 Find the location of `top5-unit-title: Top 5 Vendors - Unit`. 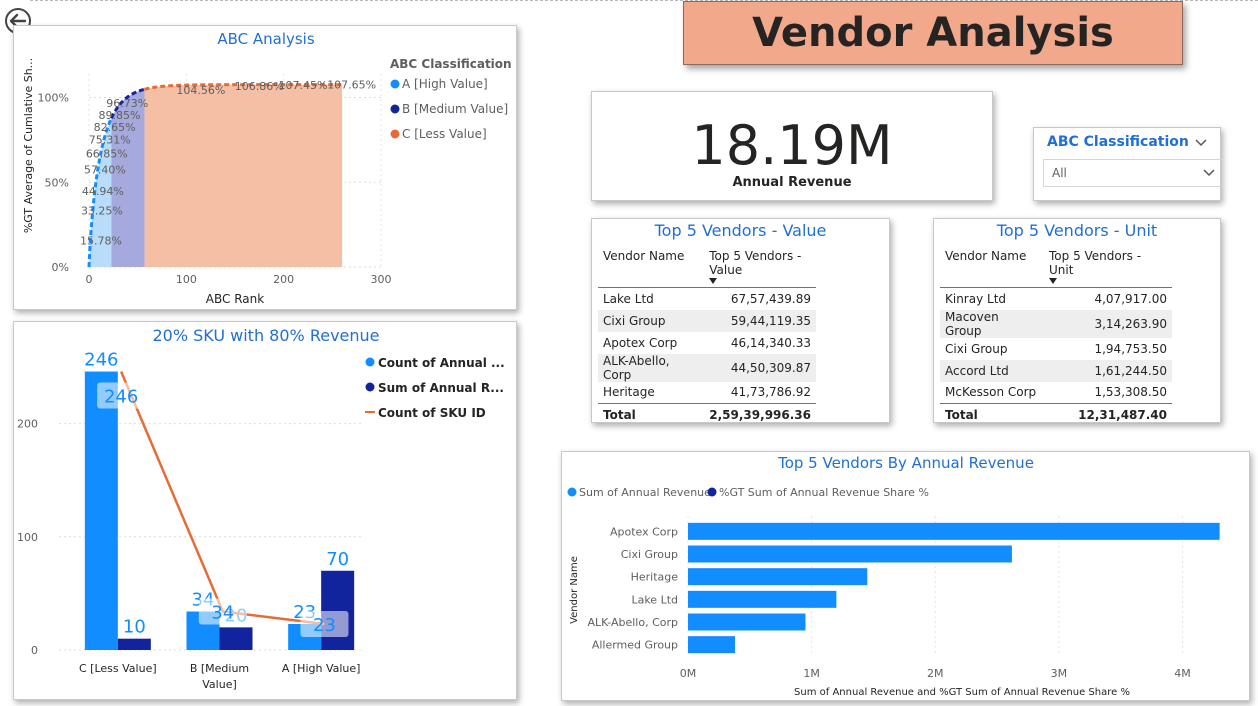

top5-unit-title: Top 5 Vendors - Unit is located at coordinates (1077, 230).